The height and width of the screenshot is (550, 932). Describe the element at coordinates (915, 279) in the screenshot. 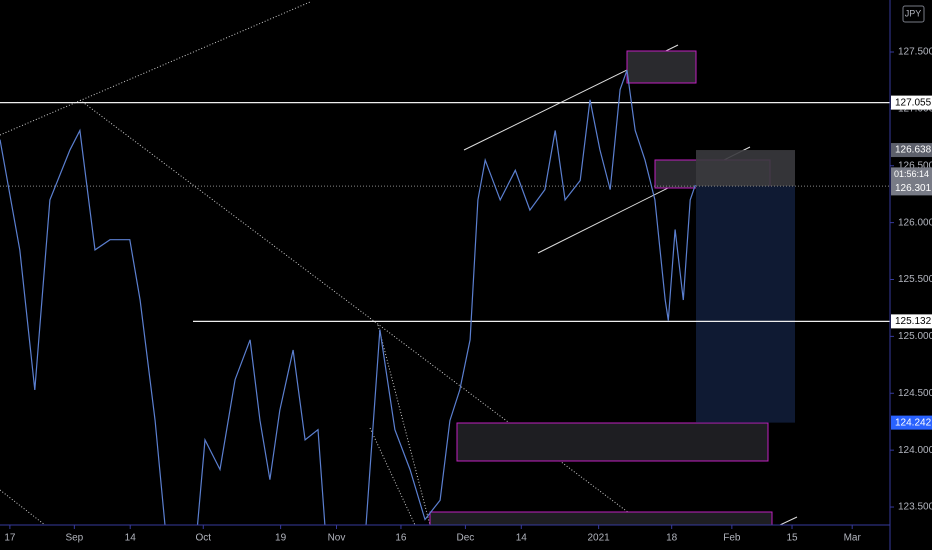

I see `y-tick-label: 125.500` at that location.